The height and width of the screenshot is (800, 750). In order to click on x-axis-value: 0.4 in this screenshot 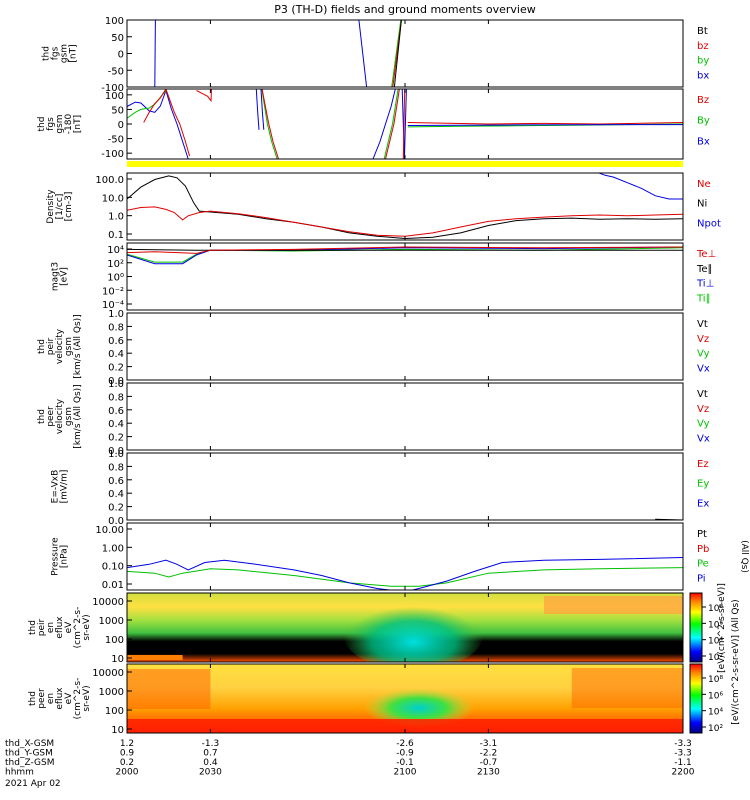, I will do `click(210, 763)`.